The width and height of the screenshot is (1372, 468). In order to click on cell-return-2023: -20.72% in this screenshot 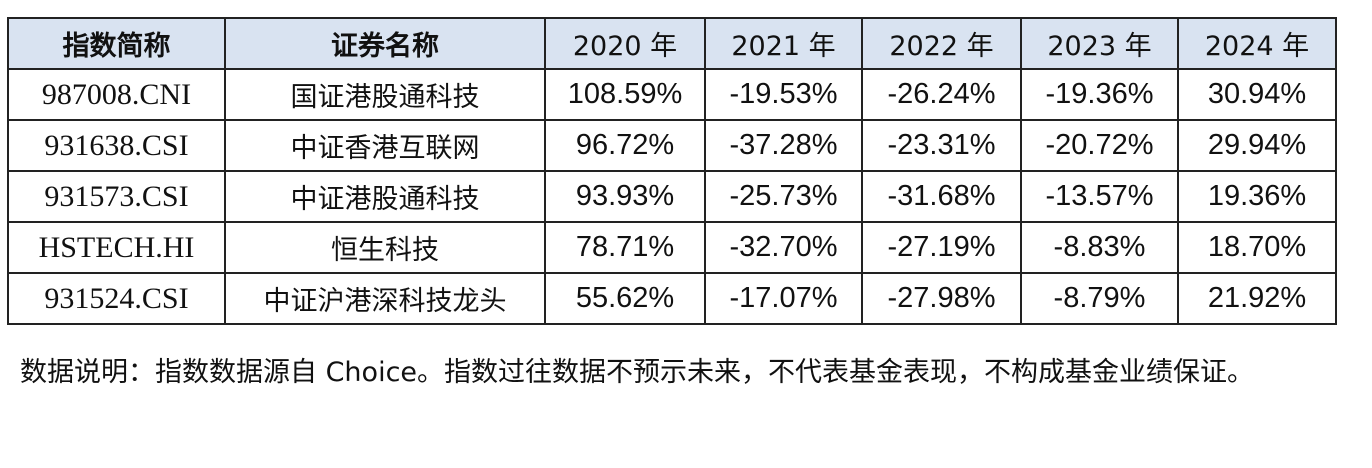, I will do `click(1099, 145)`.